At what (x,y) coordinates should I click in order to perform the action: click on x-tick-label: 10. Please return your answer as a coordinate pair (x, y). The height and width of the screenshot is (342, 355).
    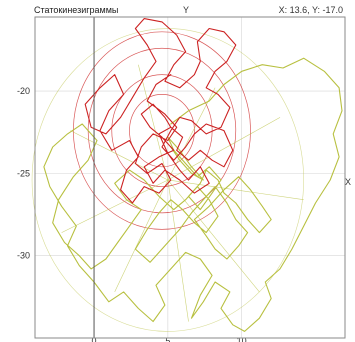
    Looking at the image, I should click on (242, 339).